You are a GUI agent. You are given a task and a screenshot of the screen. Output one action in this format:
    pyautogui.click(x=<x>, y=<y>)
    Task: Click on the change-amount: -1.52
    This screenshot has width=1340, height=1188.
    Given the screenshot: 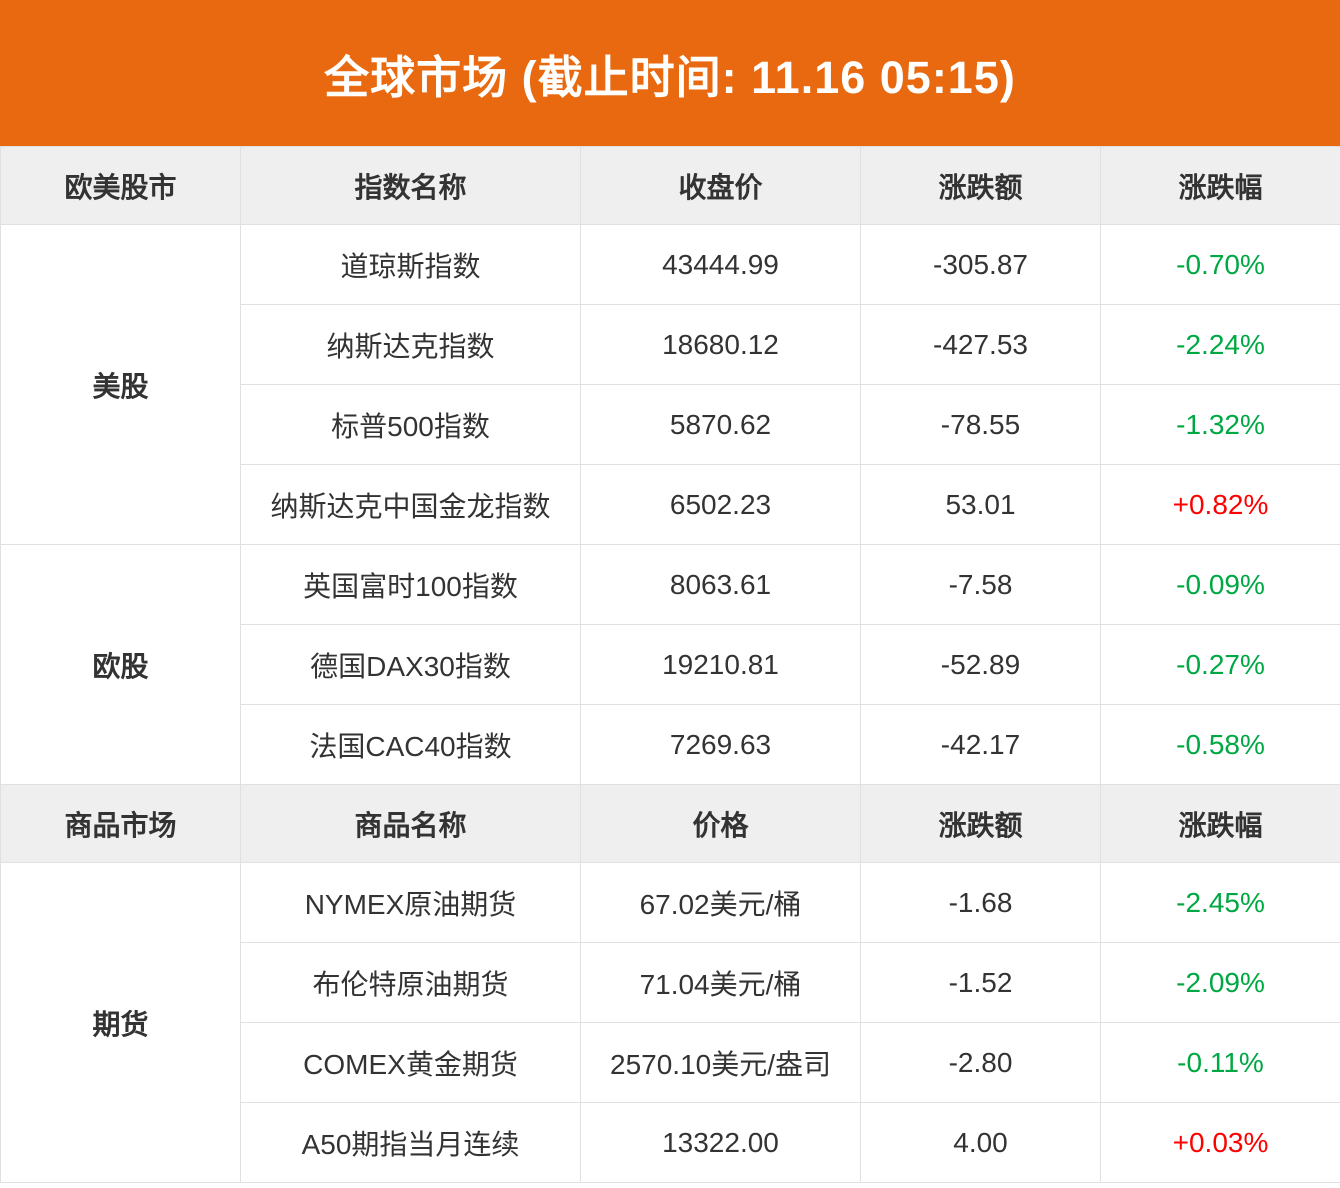 What is the action you would take?
    pyautogui.click(x=980, y=982)
    